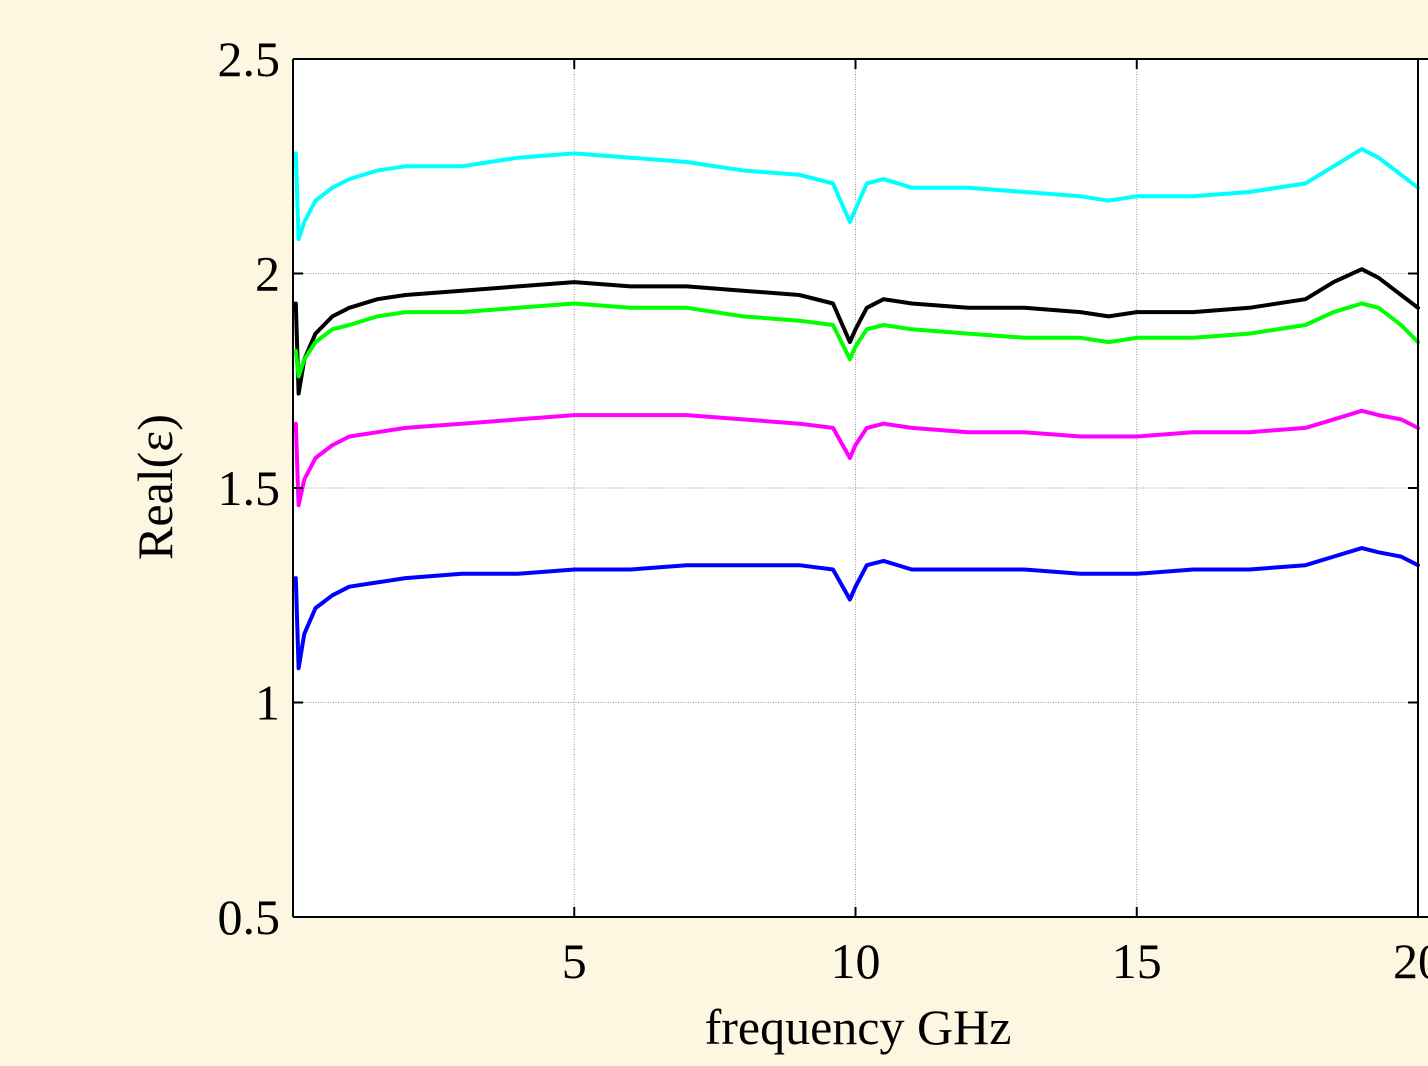 The image size is (1428, 1066). I want to click on y-tick-label: 2.5, so click(249, 59).